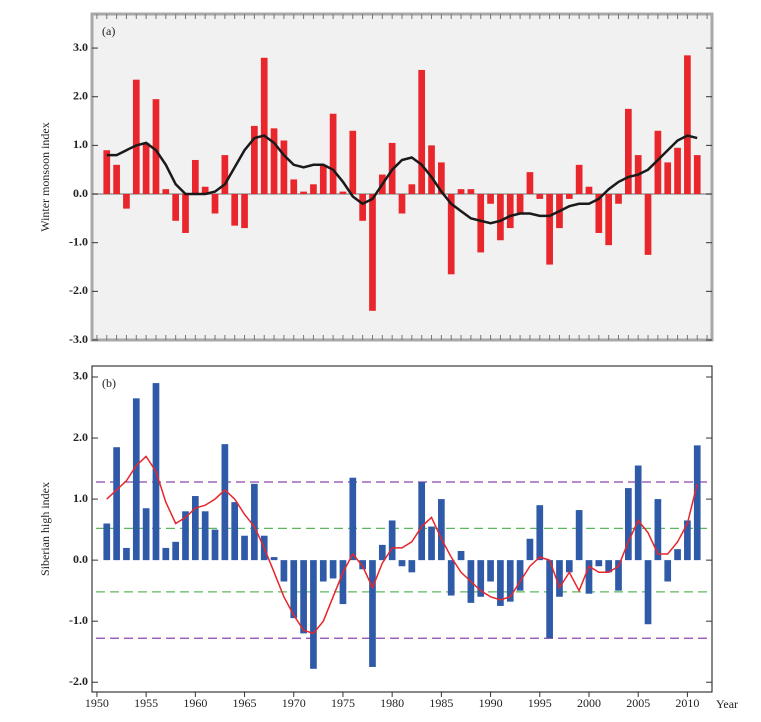  I want to click on x-tick-label: 1970, so click(294, 703).